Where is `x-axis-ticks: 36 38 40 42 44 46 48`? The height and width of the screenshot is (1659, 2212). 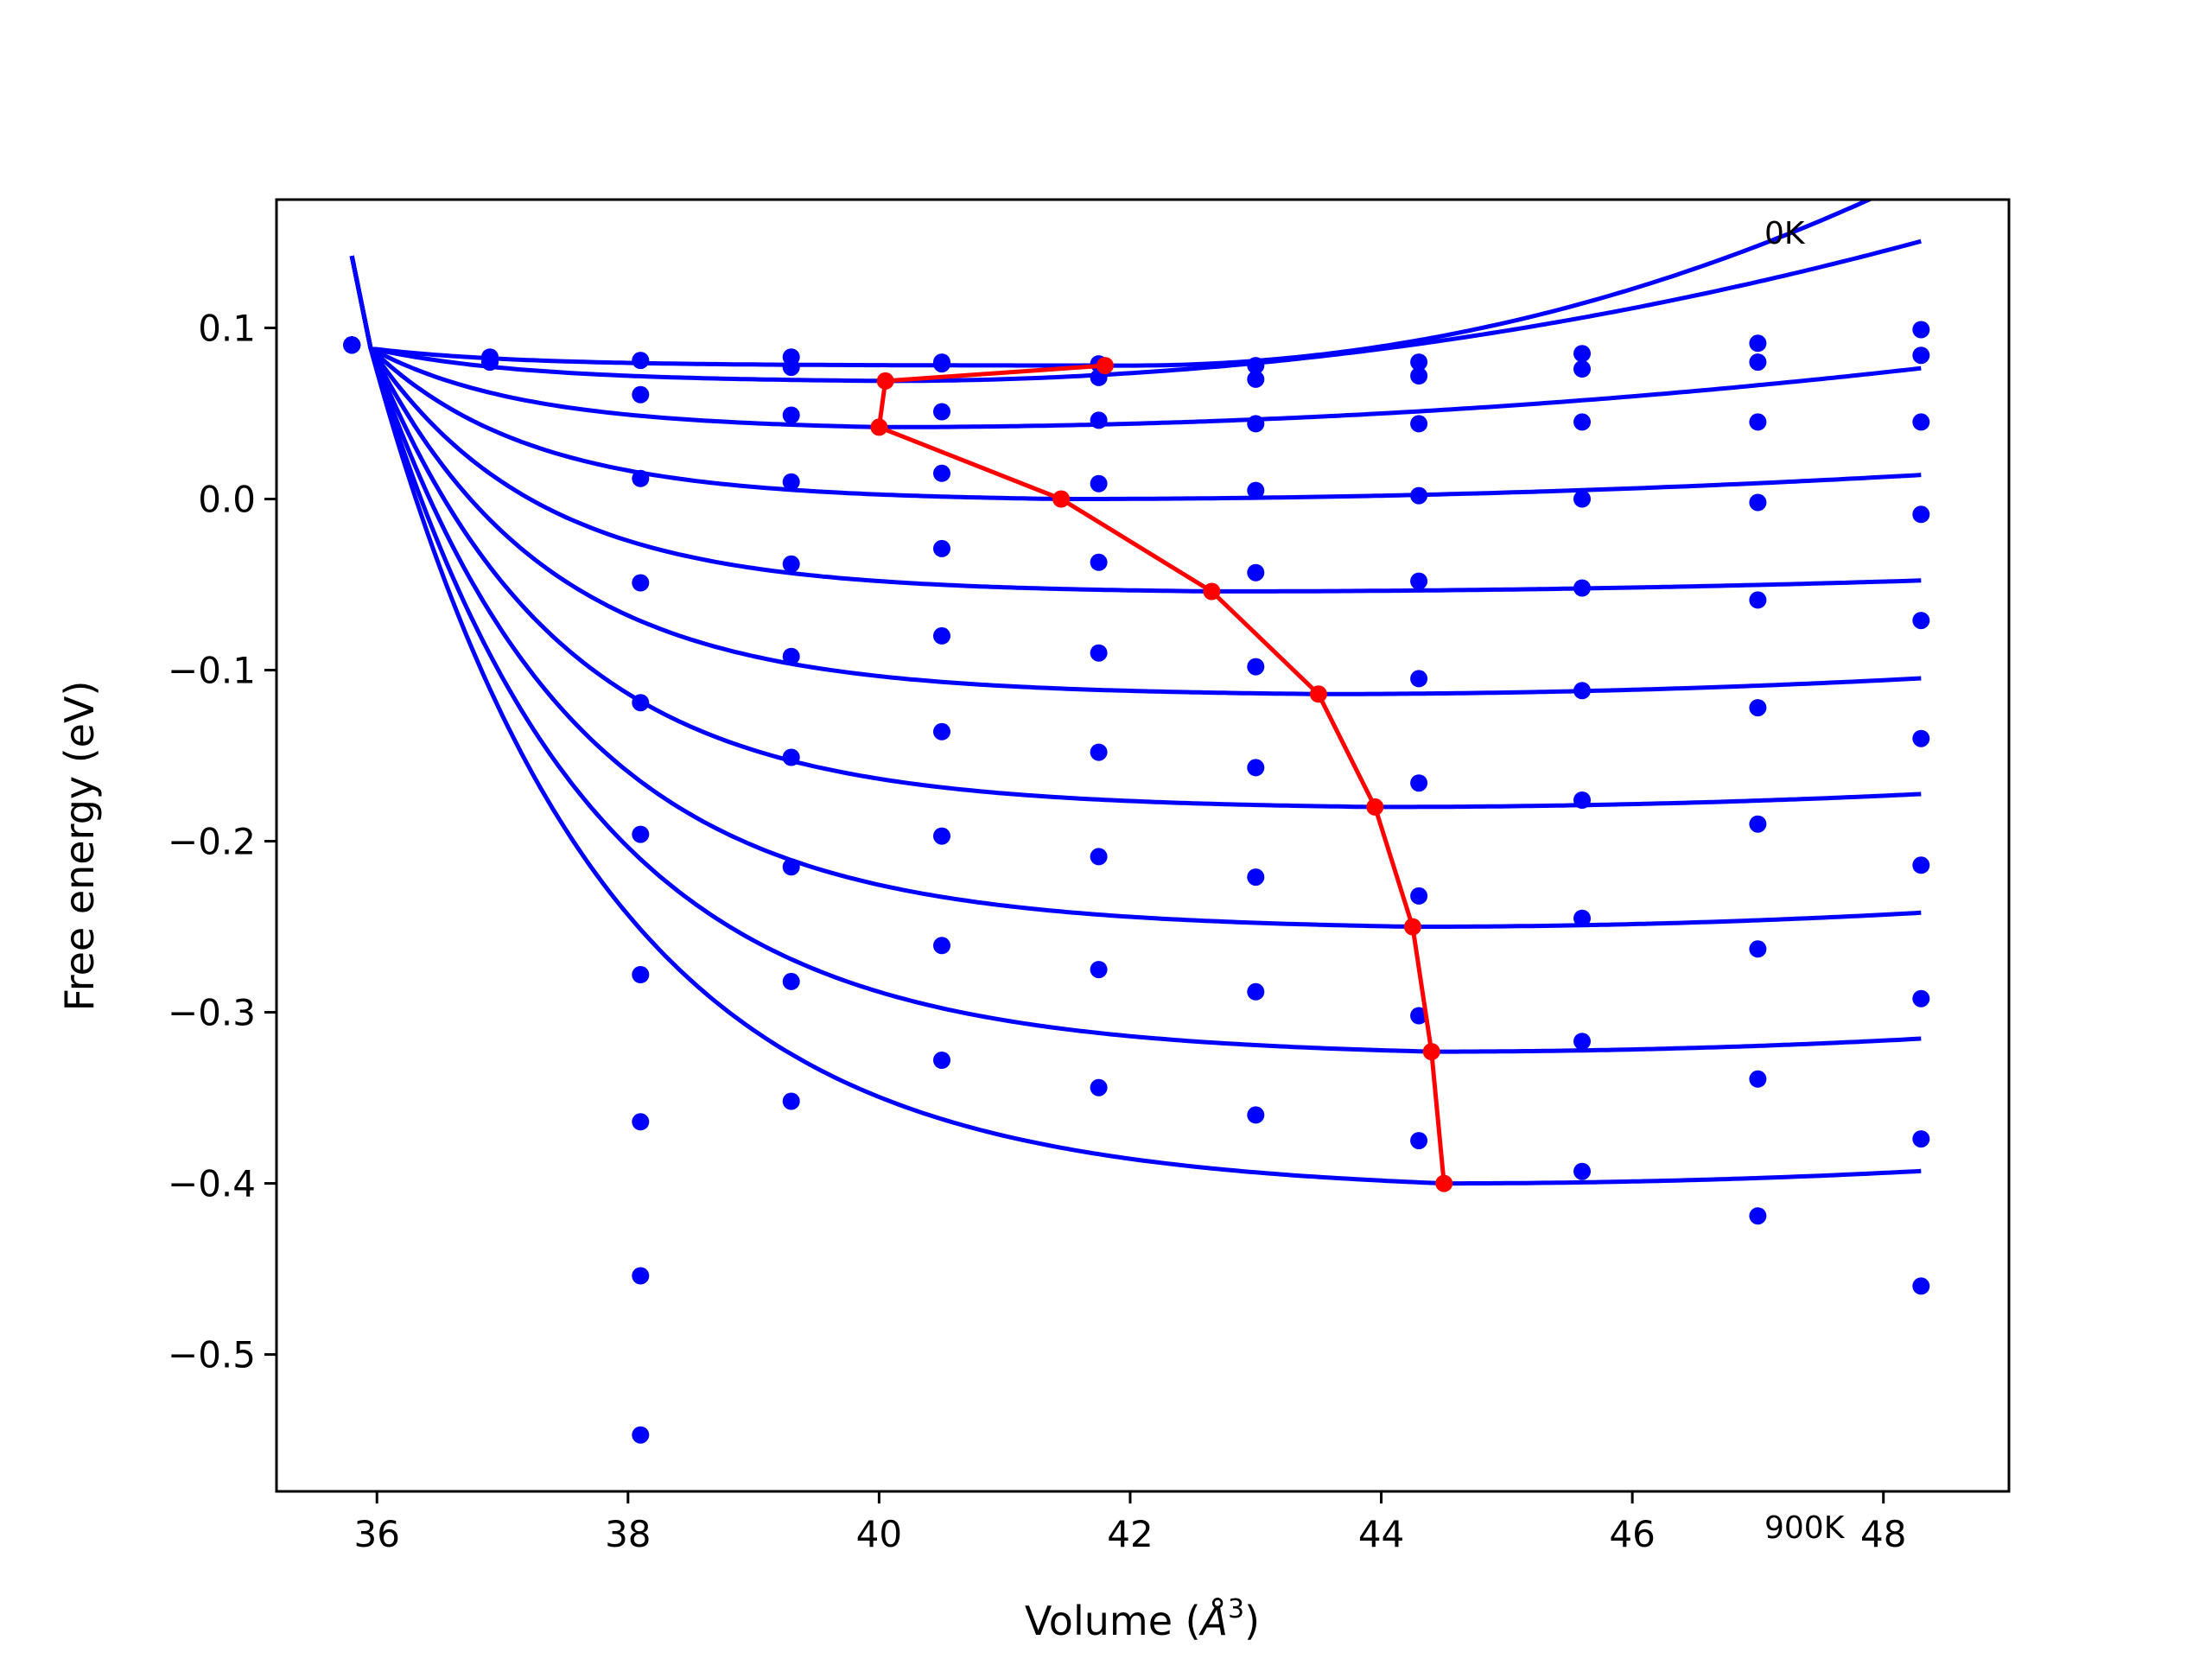
x-axis-ticks: 36 38 40 42 44 46 48 is located at coordinates (1130, 1523).